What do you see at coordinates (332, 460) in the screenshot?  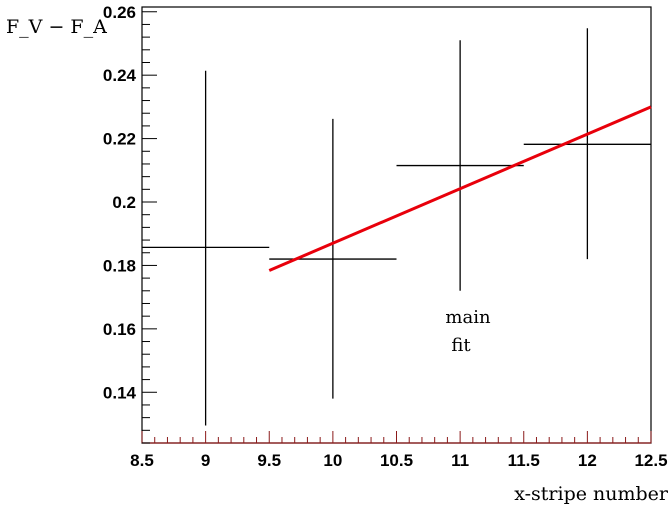 I see `x-tick-label: 10` at bounding box center [332, 460].